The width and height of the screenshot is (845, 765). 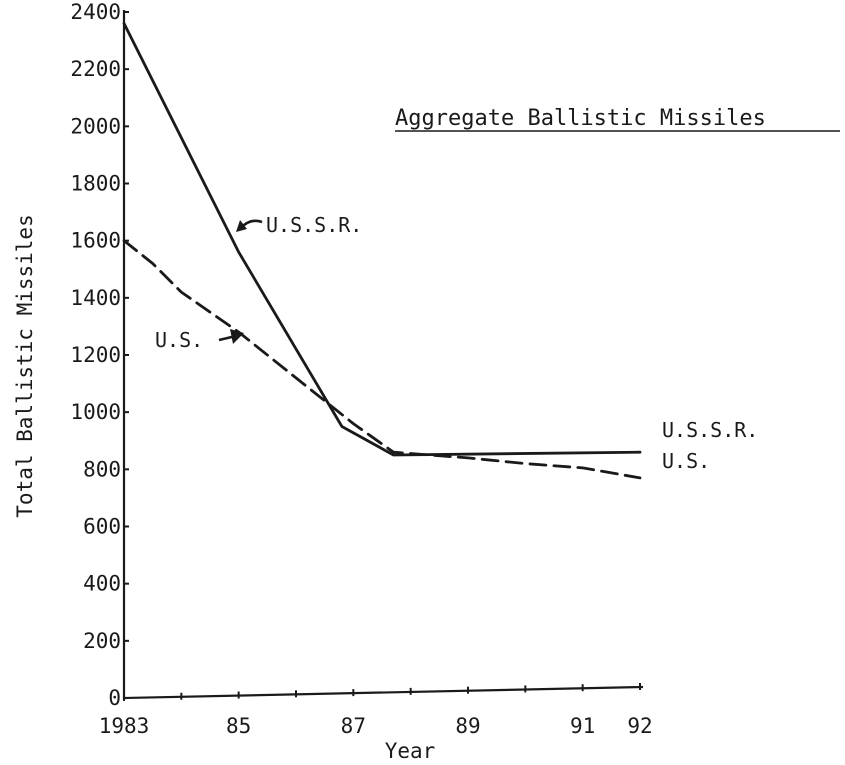 What do you see at coordinates (241, 226) in the screenshot?
I see `callout-arrowhead-ussr` at bounding box center [241, 226].